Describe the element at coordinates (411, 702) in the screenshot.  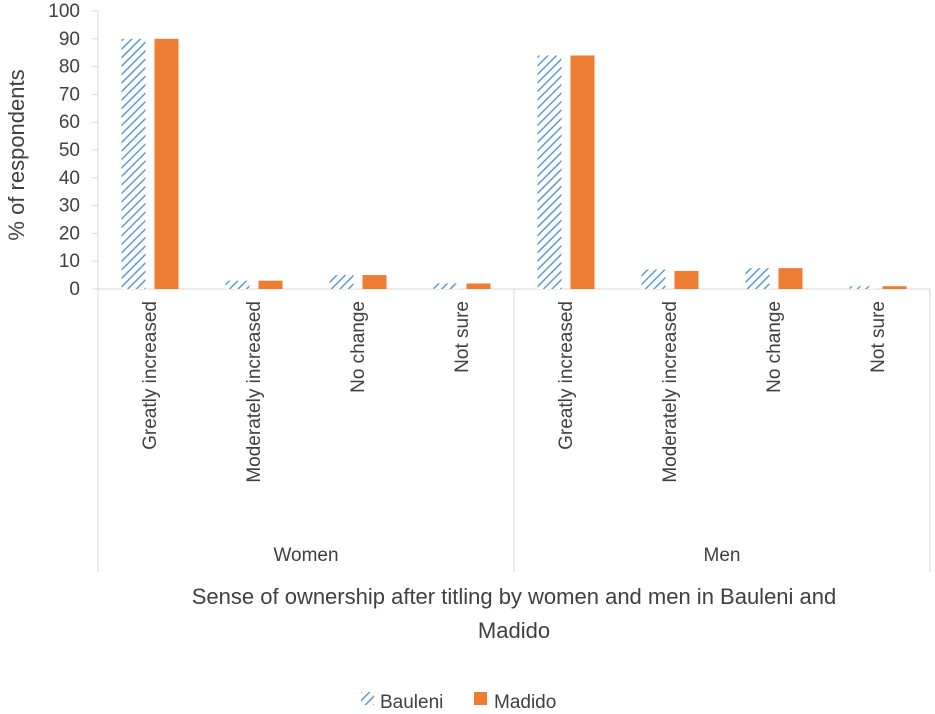
I see `legend-label-bauleni: Bauleni` at that location.